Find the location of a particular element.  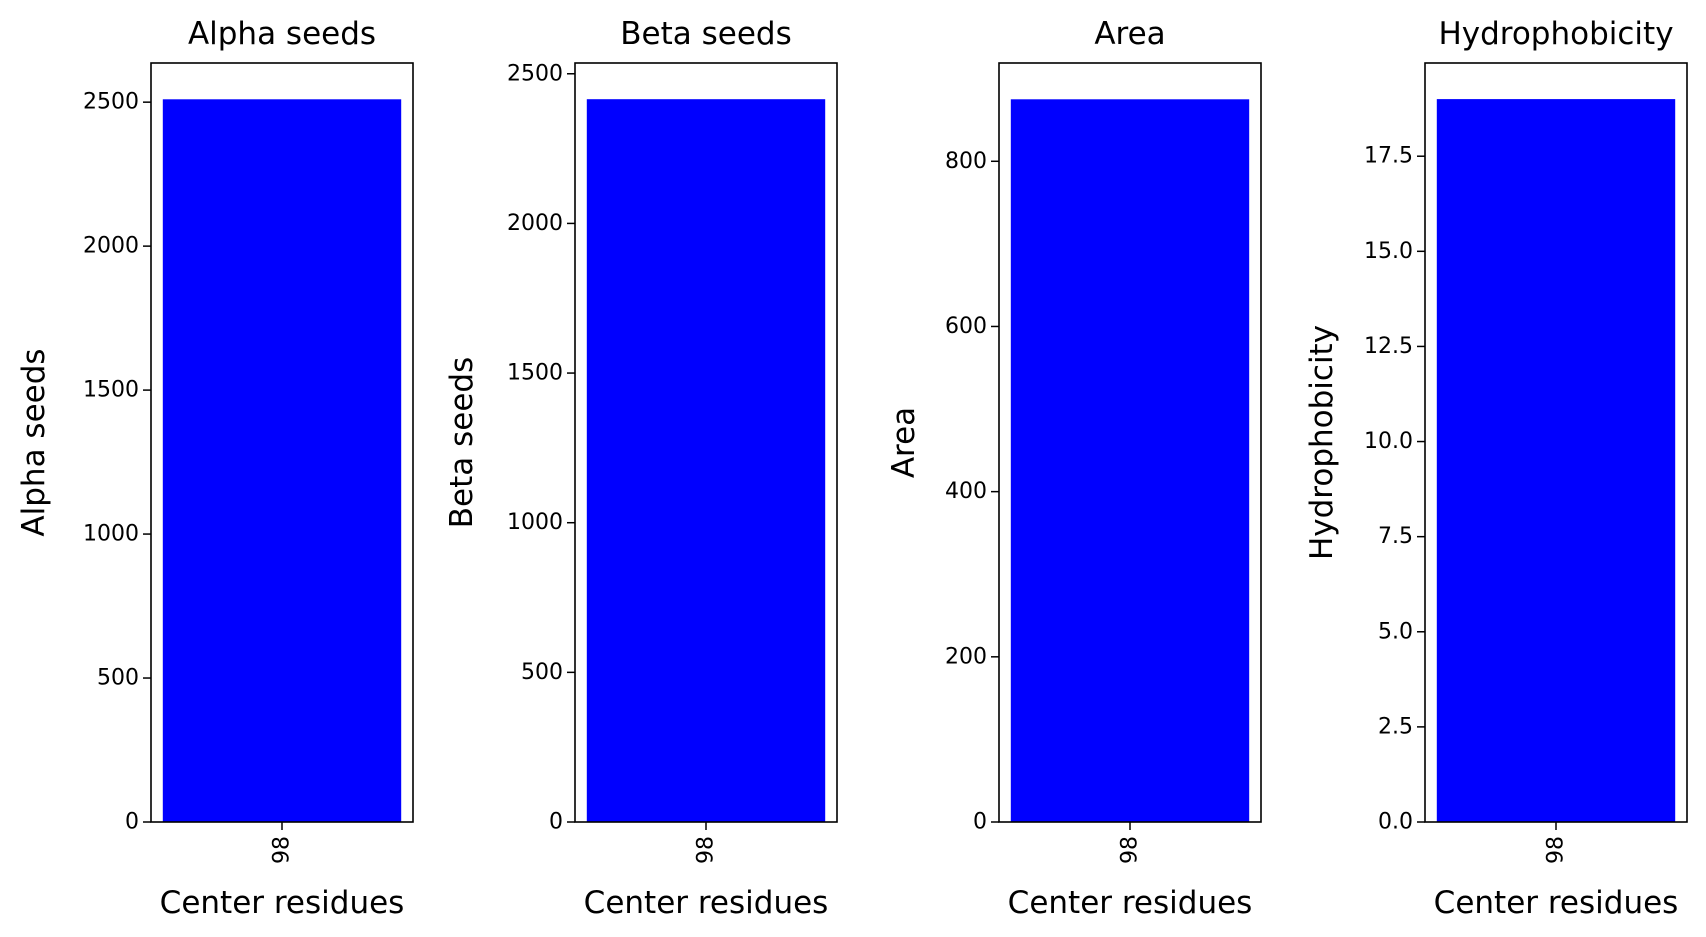

y-tick-label: 2.5 is located at coordinates (1395, 726).